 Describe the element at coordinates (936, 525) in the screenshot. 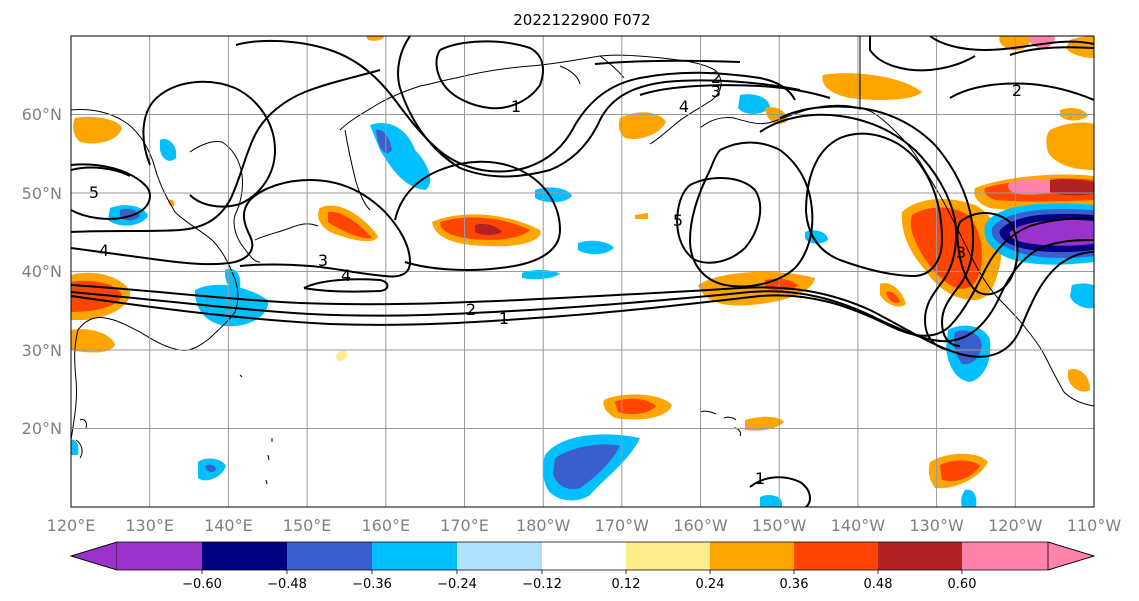

I see `x-tick-label: 130°W` at that location.